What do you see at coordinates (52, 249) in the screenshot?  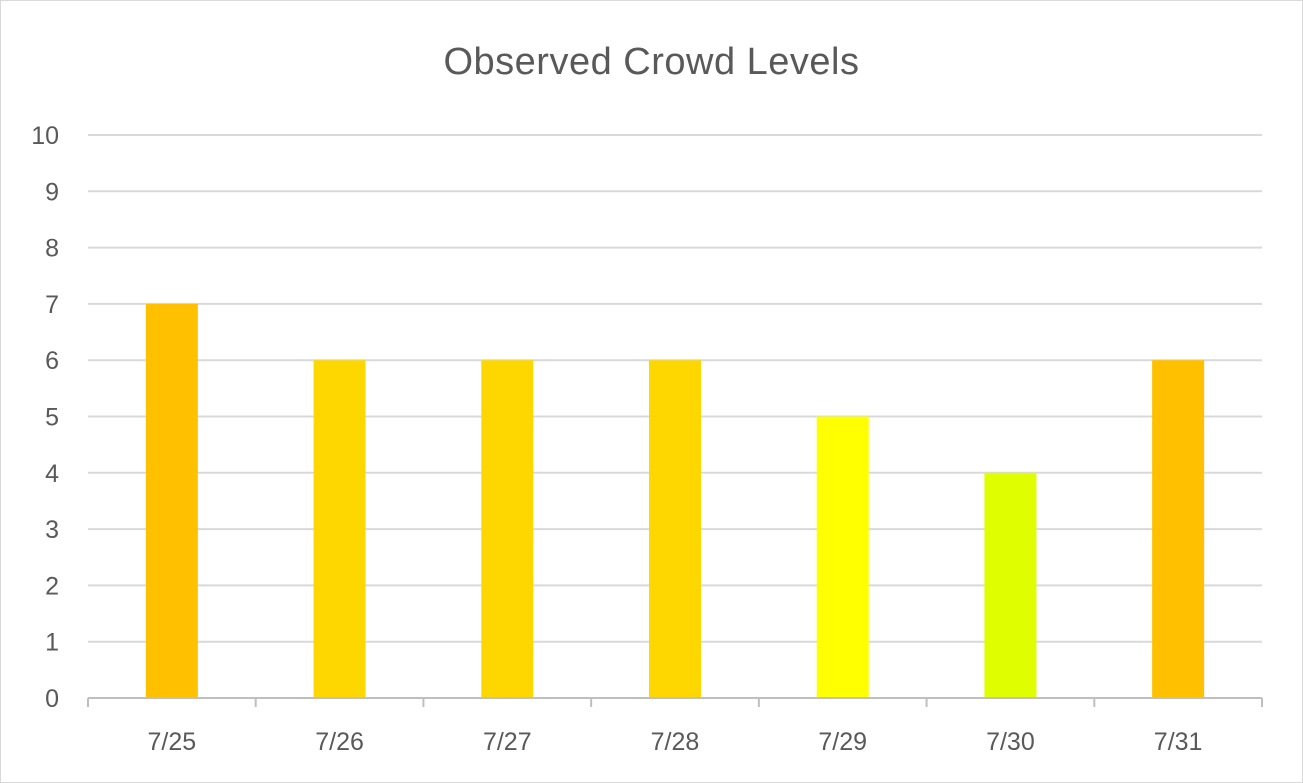 I see `y-tick-label: 8` at bounding box center [52, 249].